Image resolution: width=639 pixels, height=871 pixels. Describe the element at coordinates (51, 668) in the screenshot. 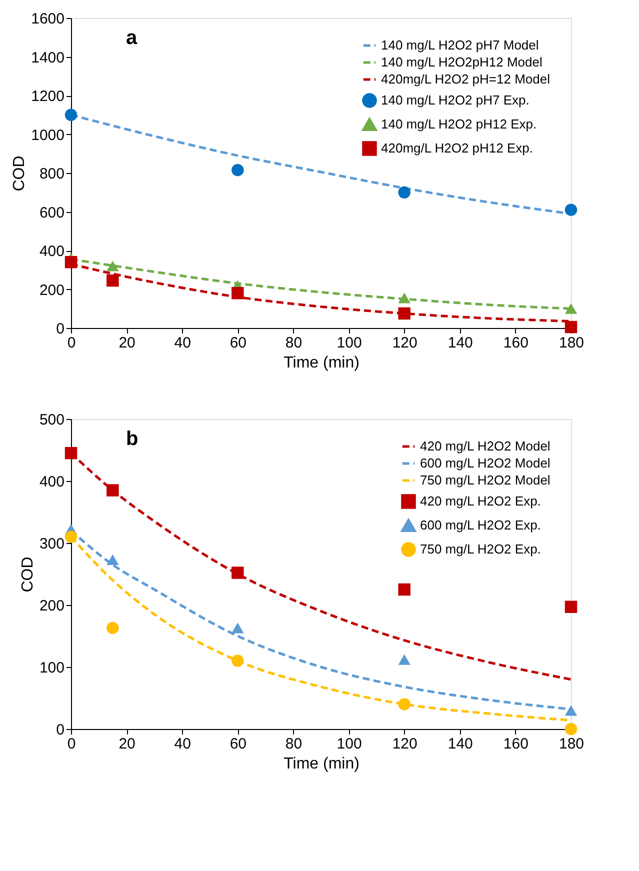

I see `y-tick-label: 100` at that location.